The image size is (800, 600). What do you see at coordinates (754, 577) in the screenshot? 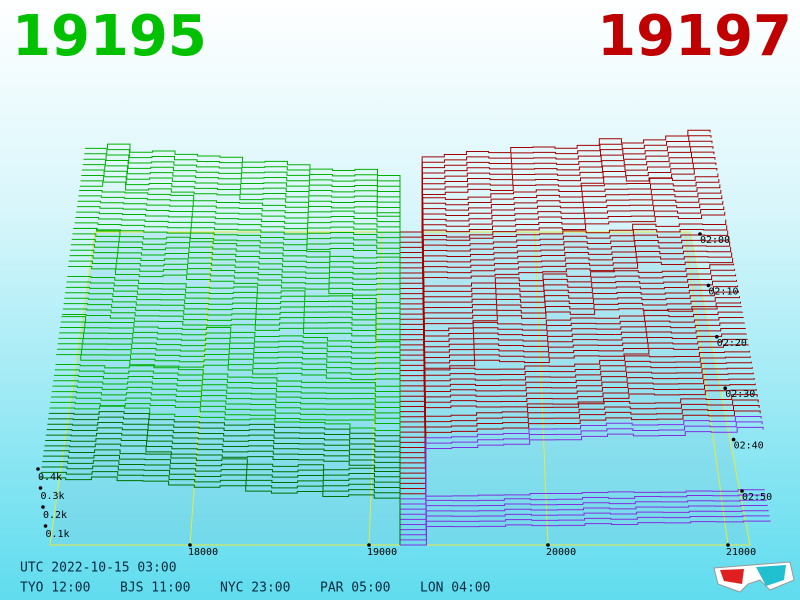
I see `glasses-icon` at bounding box center [754, 577].